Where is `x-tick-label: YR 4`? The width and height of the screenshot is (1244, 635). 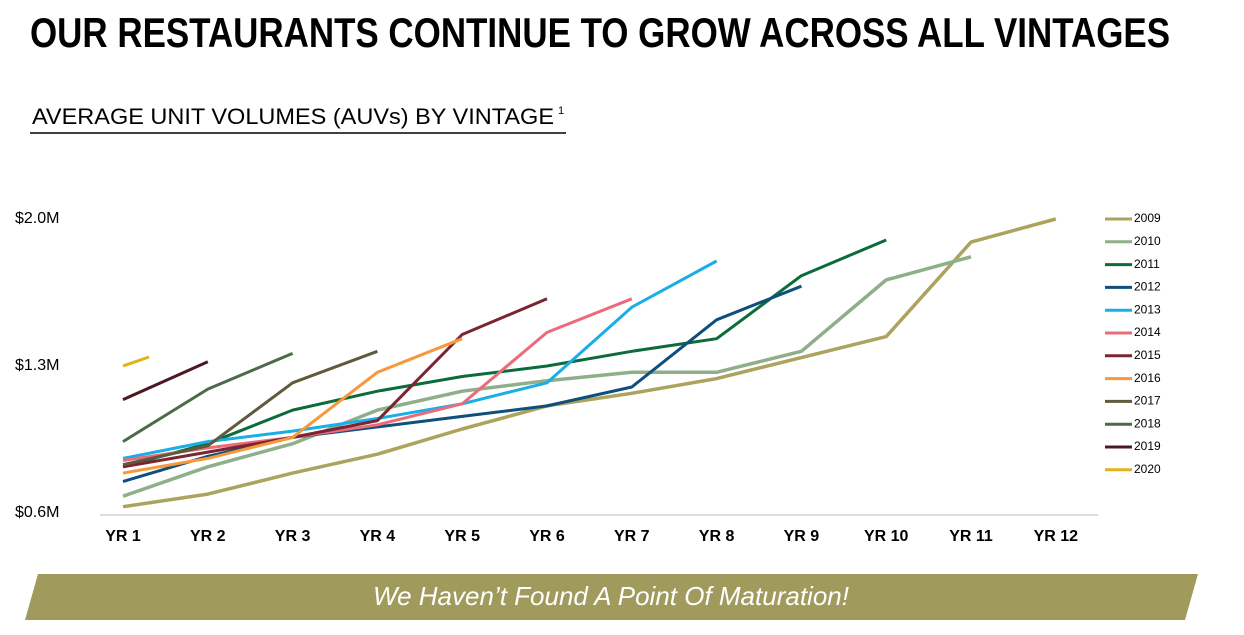 x-tick-label: YR 4 is located at coordinates (378, 536).